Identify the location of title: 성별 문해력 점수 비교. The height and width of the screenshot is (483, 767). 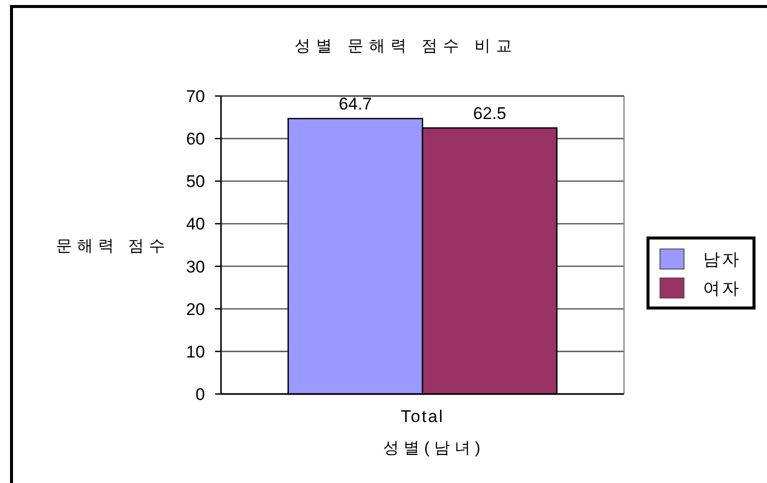
(406, 46).